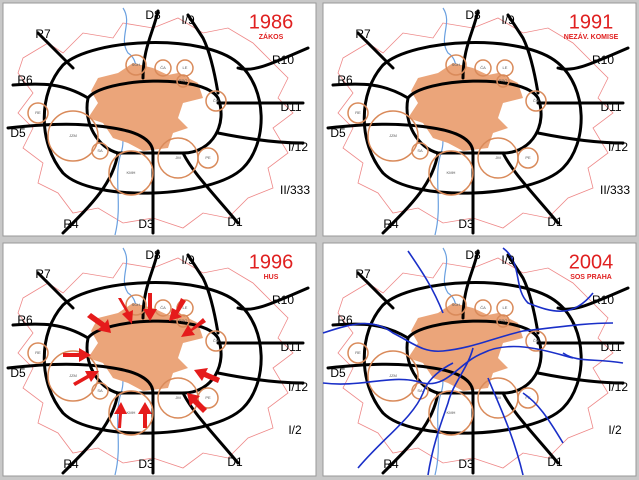  I want to click on panel-subtitle: HUS, so click(271, 277).